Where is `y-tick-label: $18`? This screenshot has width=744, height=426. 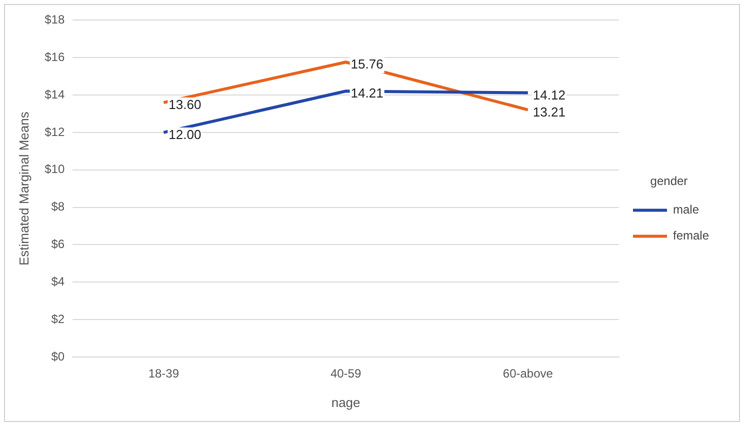 y-tick-label: $18 is located at coordinates (54, 19).